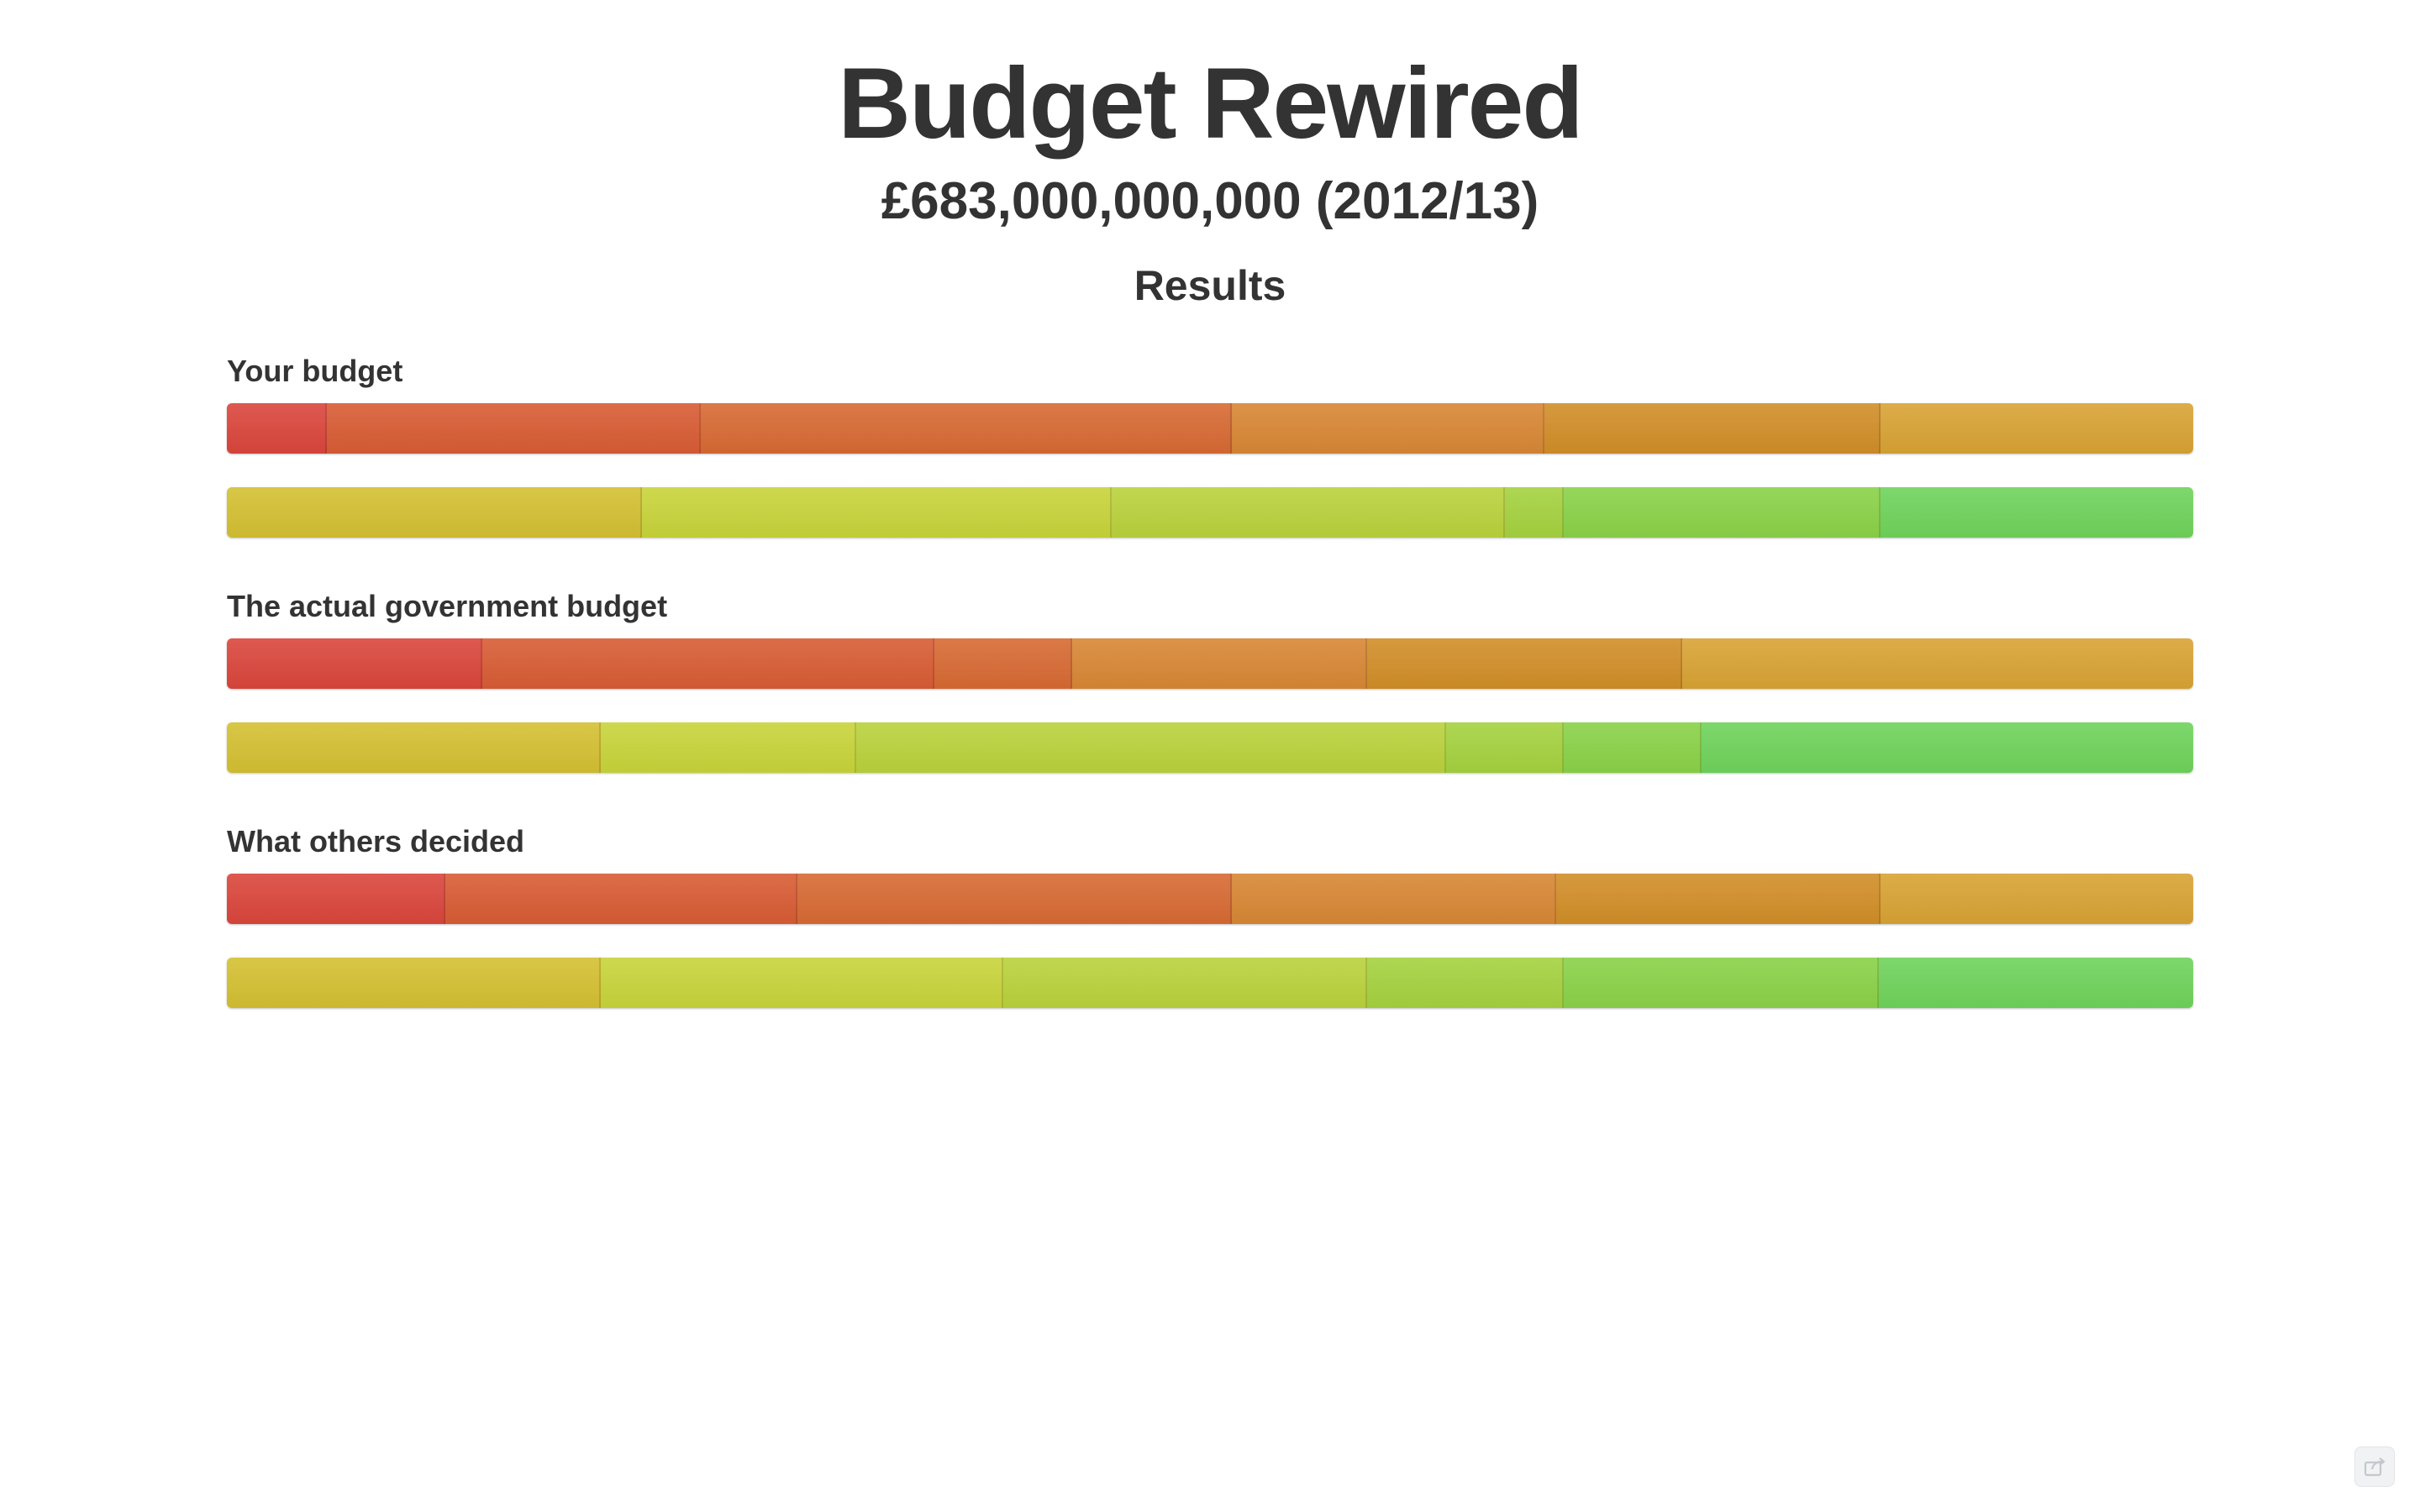  What do you see at coordinates (448, 606) in the screenshot?
I see `section-label-actual-budget: The actual government budget` at bounding box center [448, 606].